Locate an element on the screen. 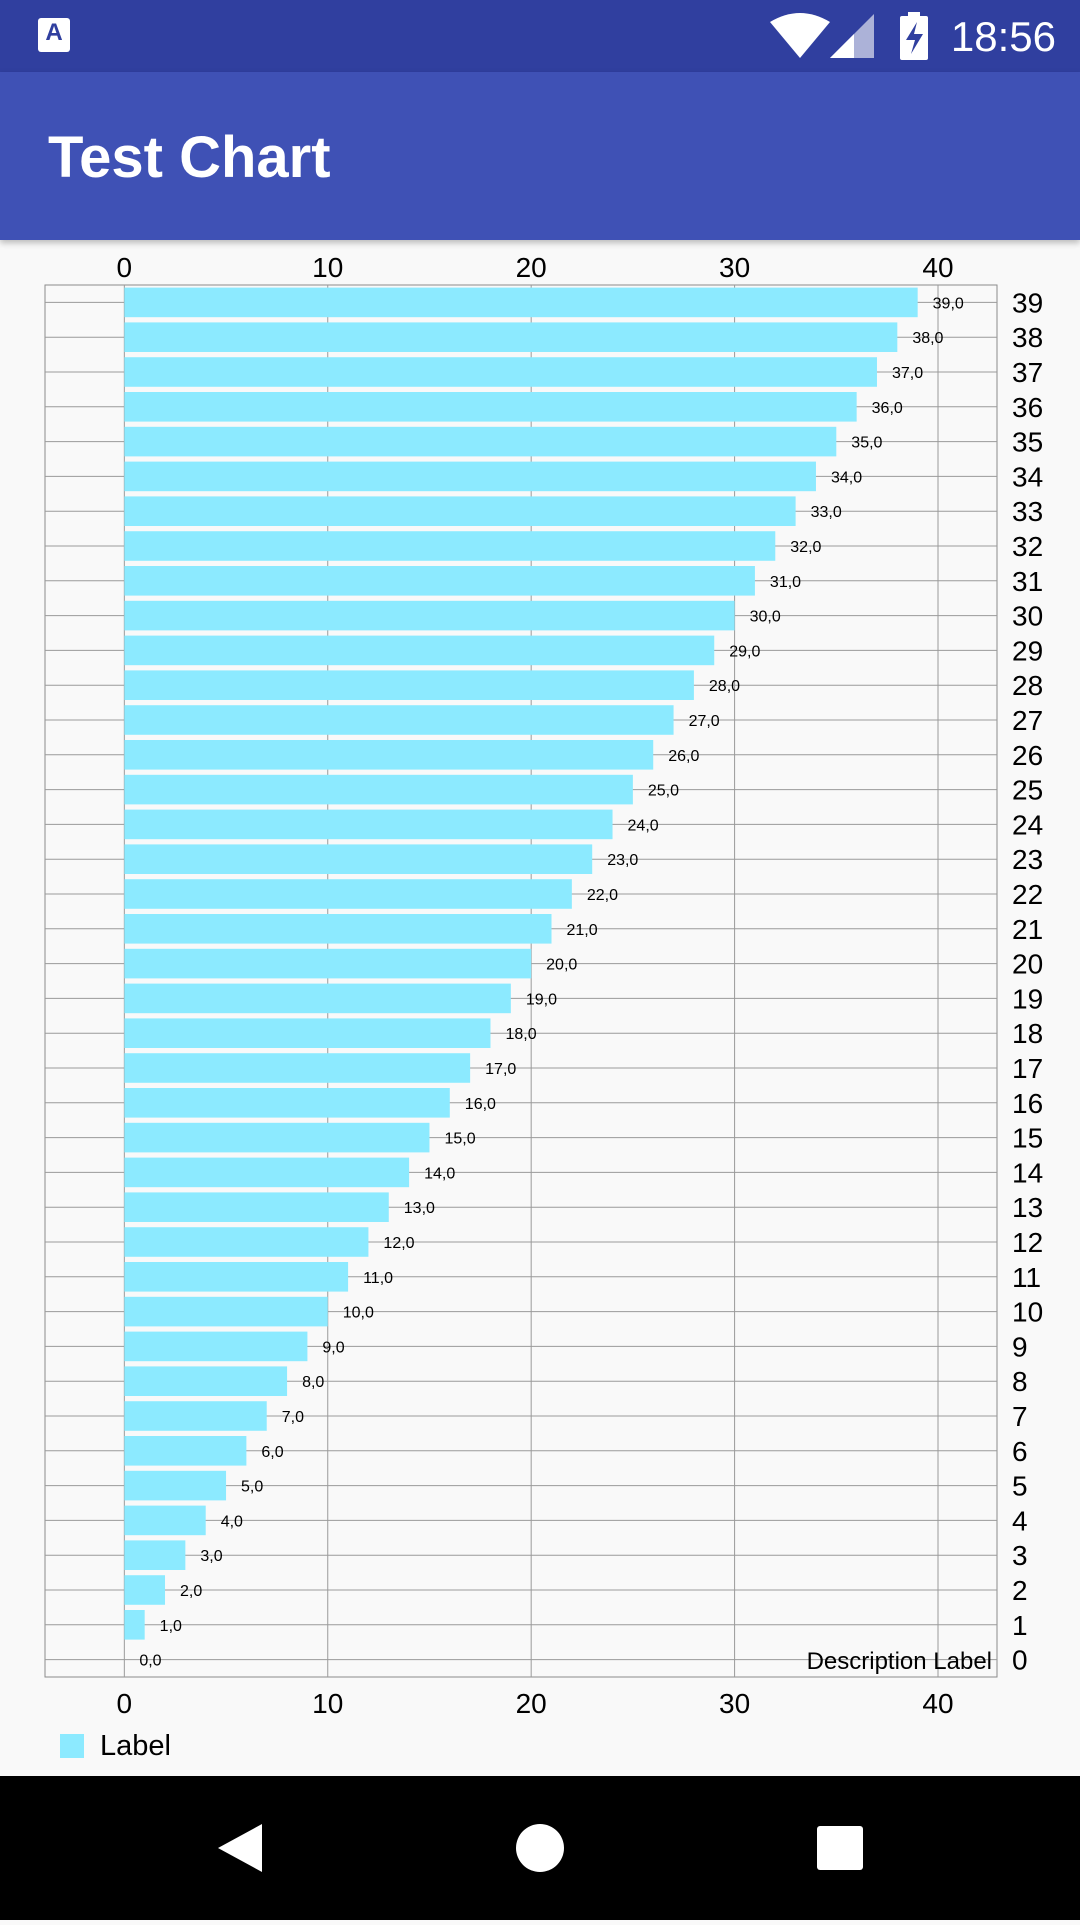 This screenshot has height=1925, width=1080. y-tick-label: 7 is located at coordinates (1020, 1416).